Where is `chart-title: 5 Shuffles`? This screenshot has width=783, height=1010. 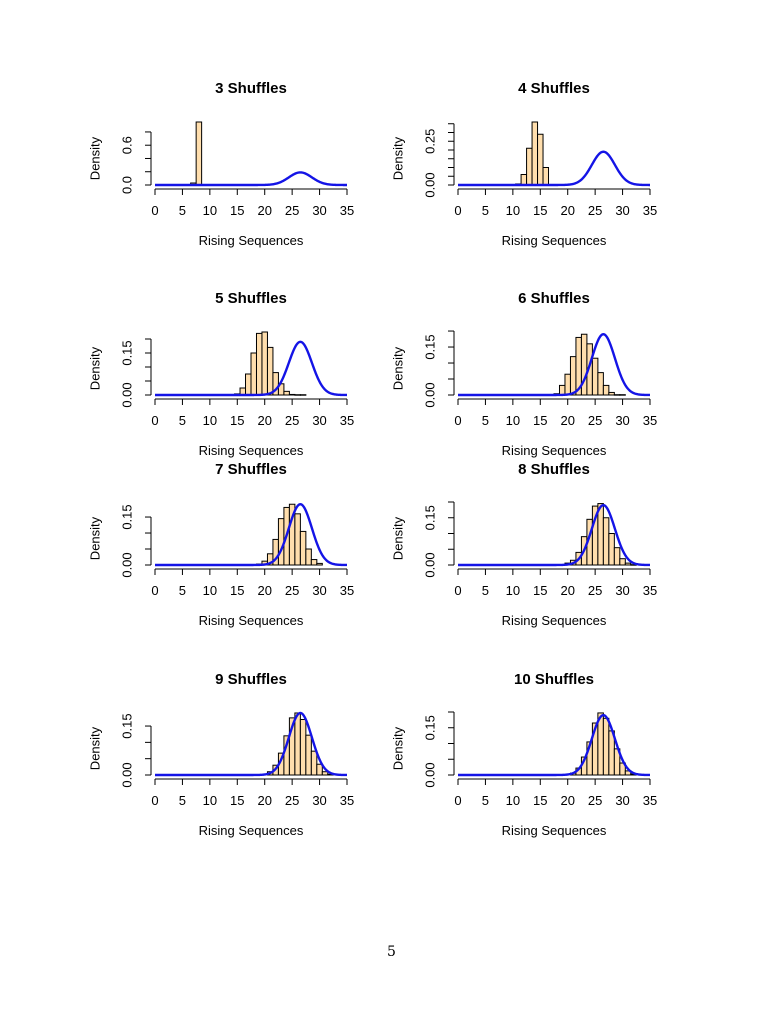 chart-title: 5 Shuffles is located at coordinates (251, 298).